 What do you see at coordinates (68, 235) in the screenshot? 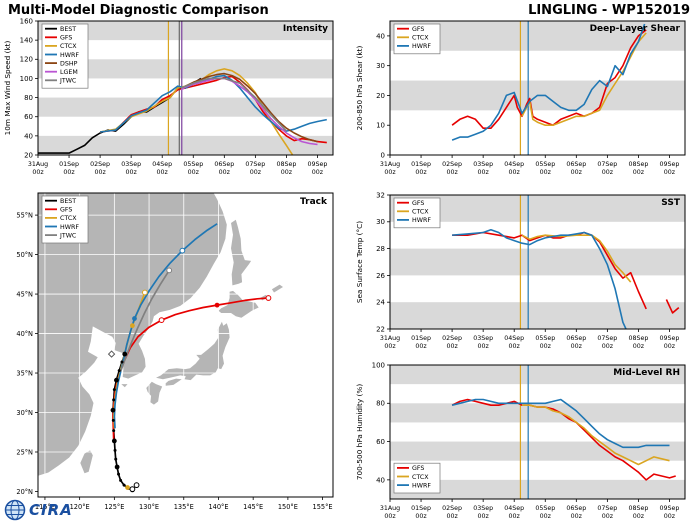
I see `legend-label-JTWC: JTWC` at bounding box center [68, 235].